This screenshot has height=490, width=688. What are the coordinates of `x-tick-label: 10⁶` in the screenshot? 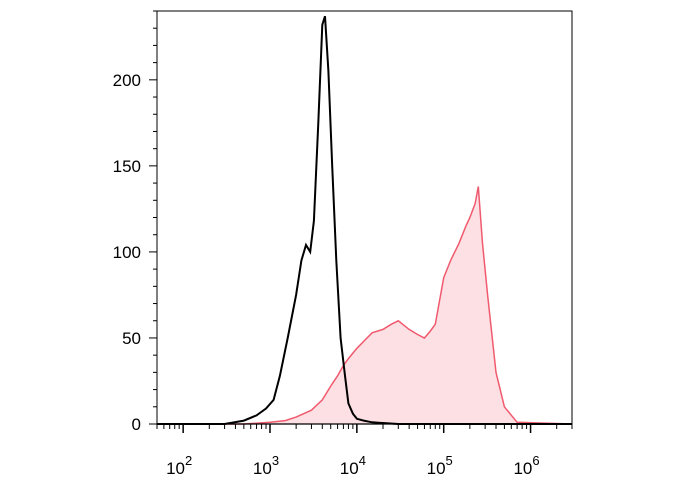 It's located at (526, 465).